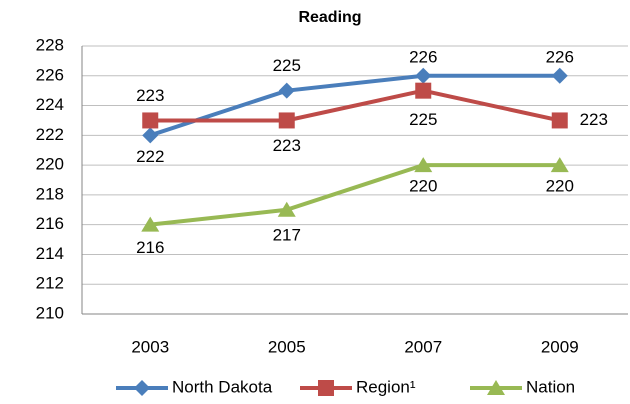  Describe the element at coordinates (50, 283) in the screenshot. I see `y-tick-label: 212` at that location.